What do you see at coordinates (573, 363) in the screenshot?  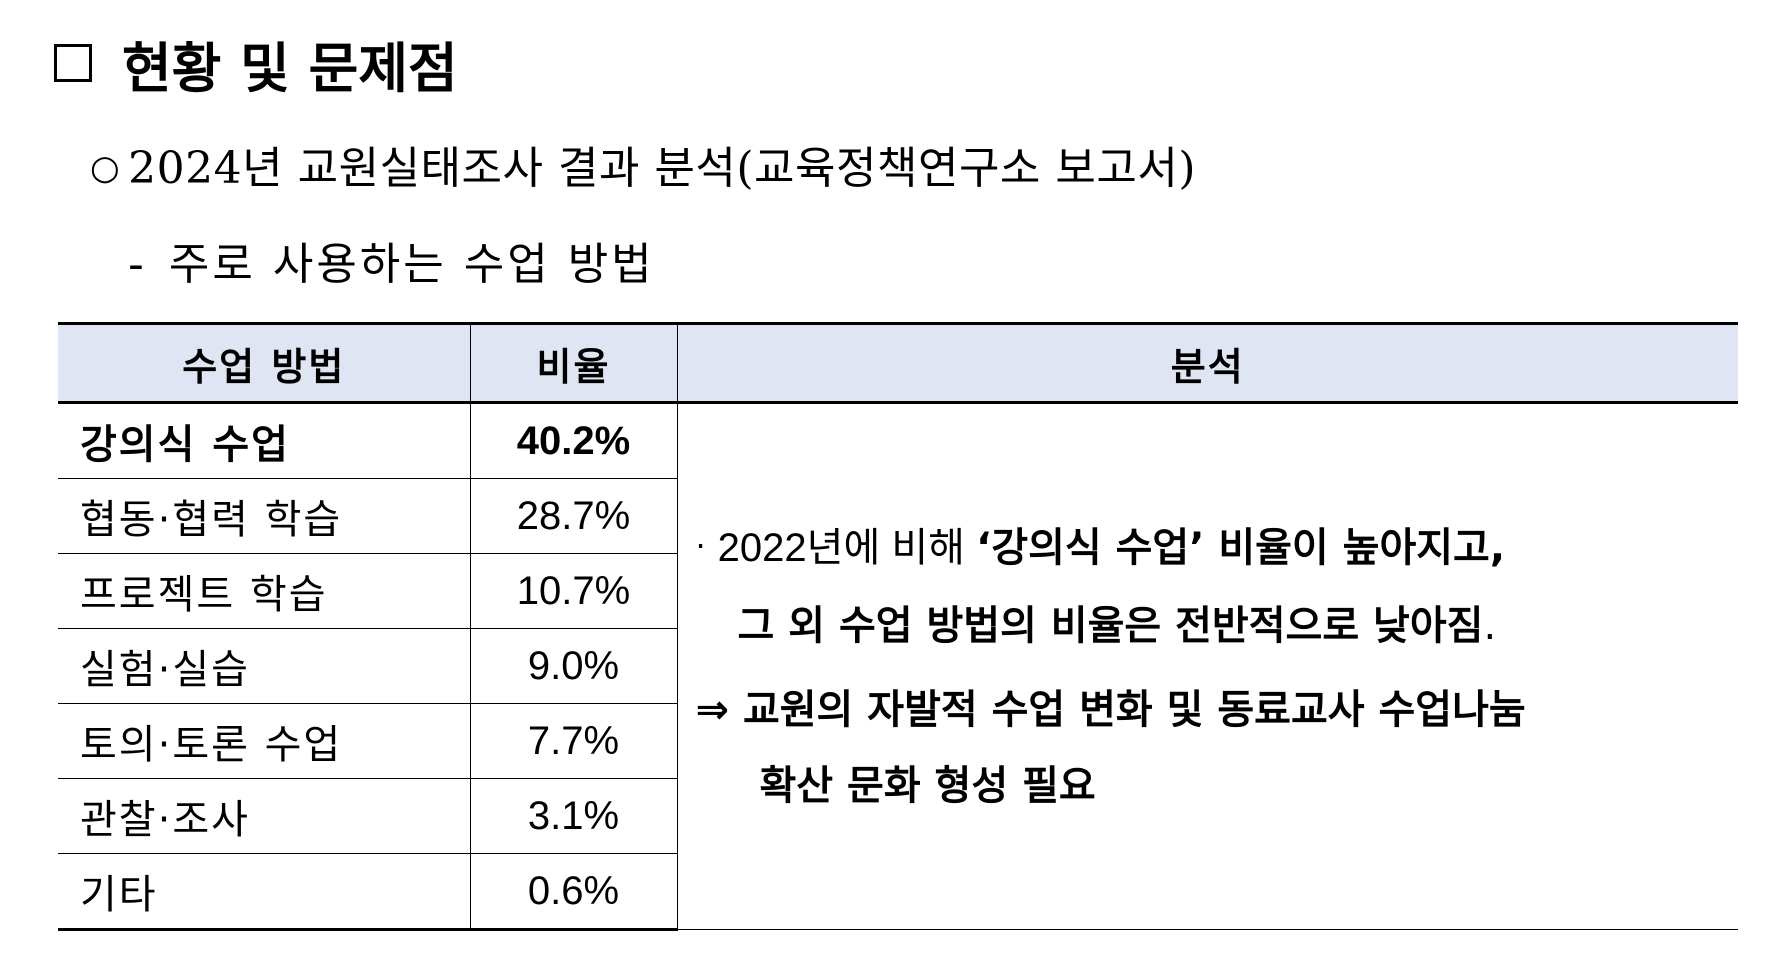 I see `header-ratio: 비율` at bounding box center [573, 363].